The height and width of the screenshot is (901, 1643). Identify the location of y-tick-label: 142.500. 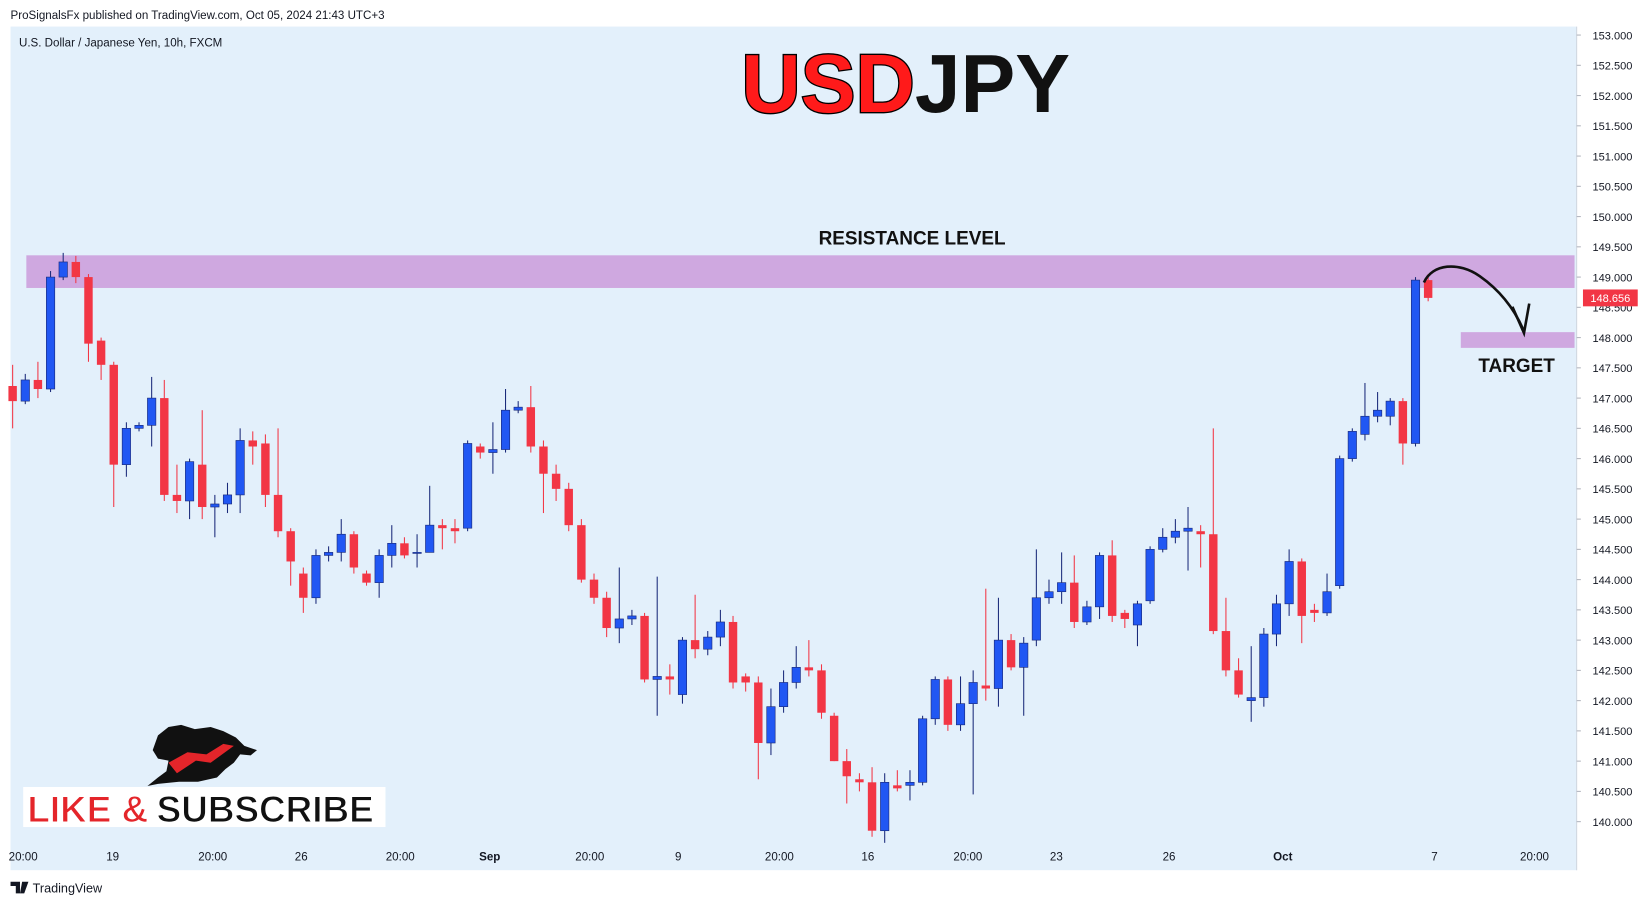
(1612, 672).